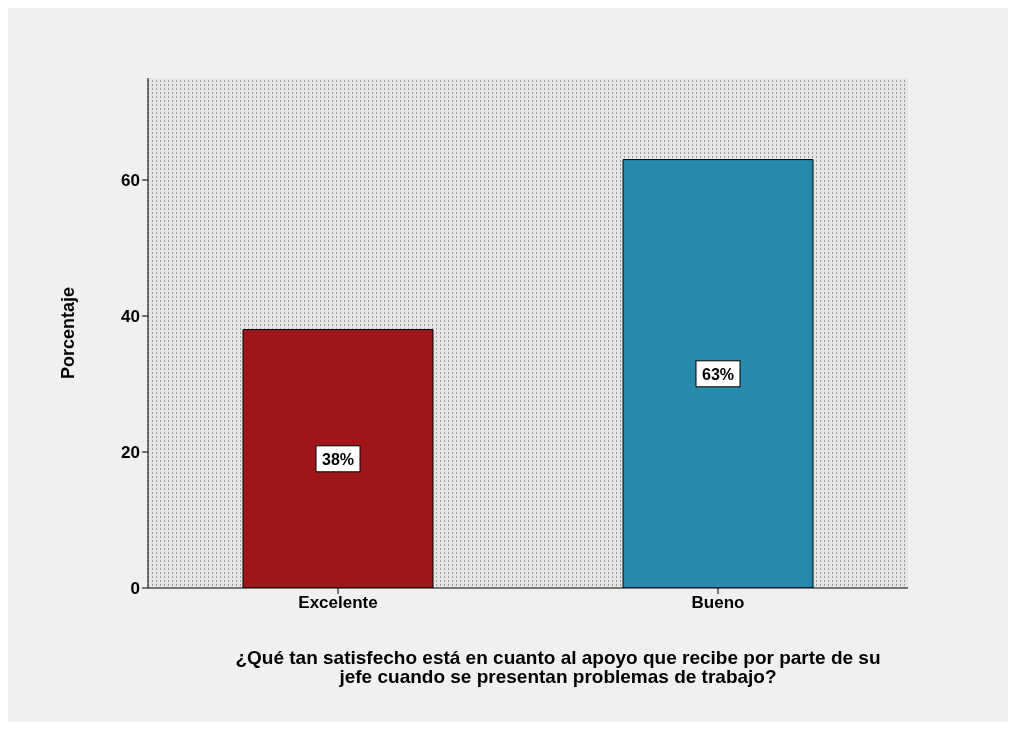 This screenshot has height=730, width=1016. Describe the element at coordinates (130, 317) in the screenshot. I see `y-tick-label: 40` at that location.